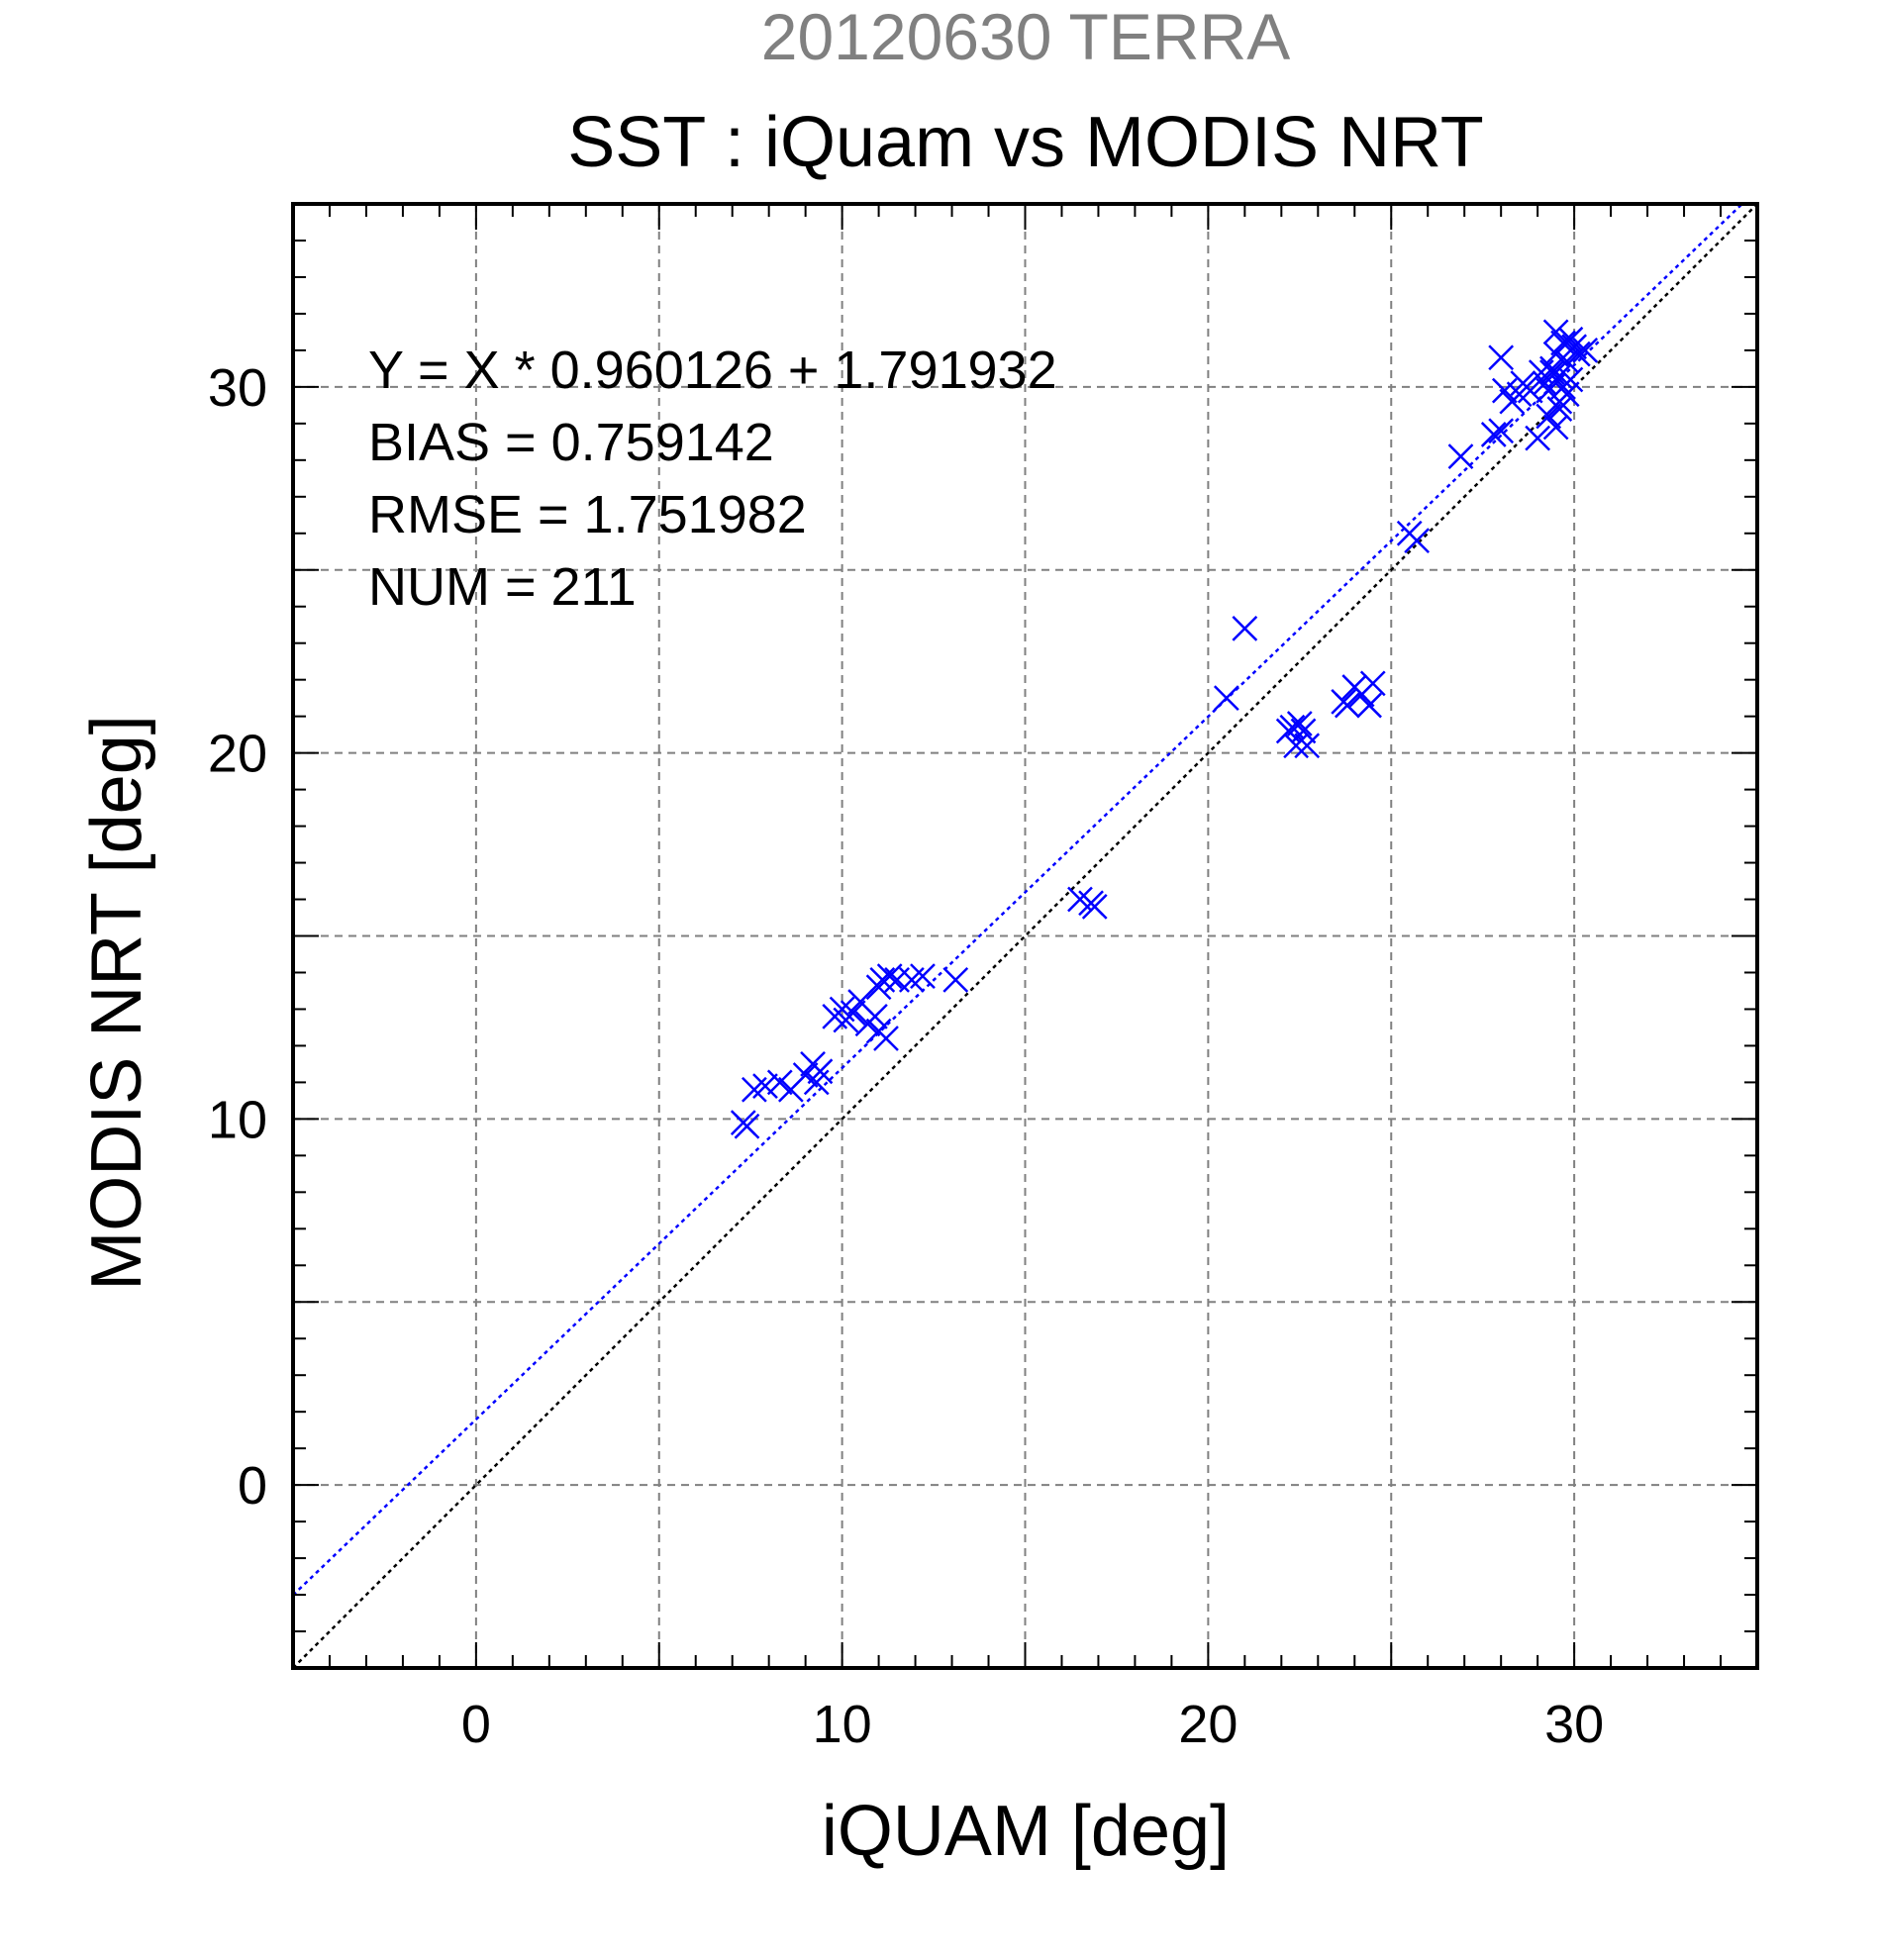 The width and height of the screenshot is (1881, 1960). Describe the element at coordinates (842, 1724) in the screenshot. I see `x-tick-label: 10` at that location.